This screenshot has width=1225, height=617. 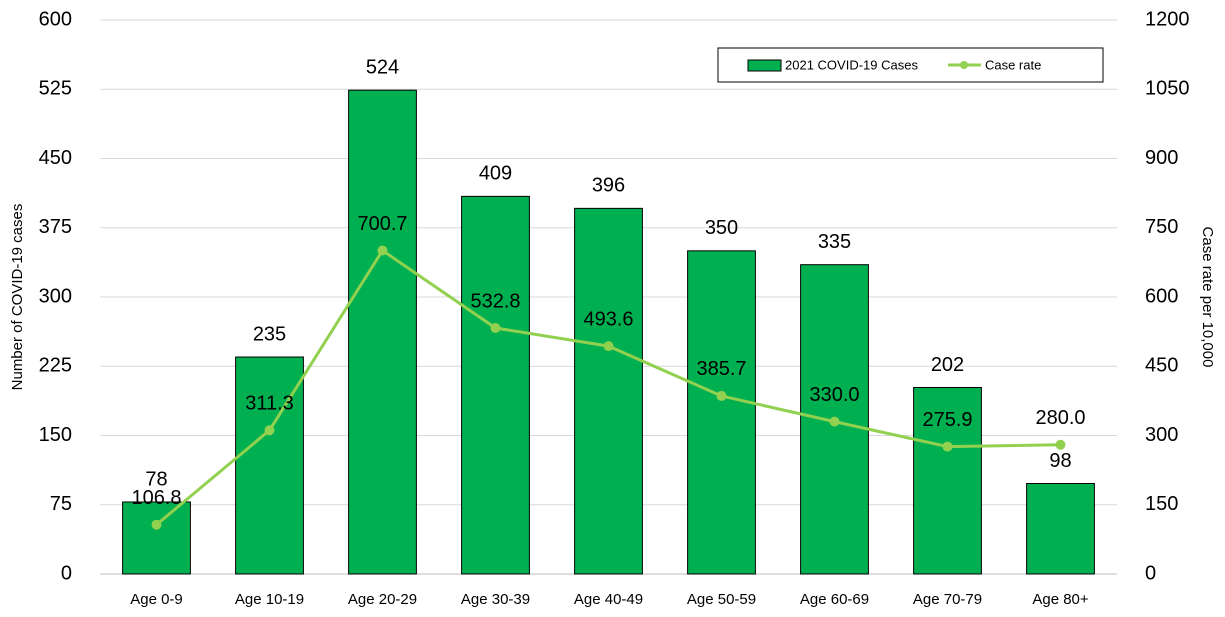 What do you see at coordinates (1161, 158) in the screenshot?
I see `y2-tick-label: 900` at bounding box center [1161, 158].